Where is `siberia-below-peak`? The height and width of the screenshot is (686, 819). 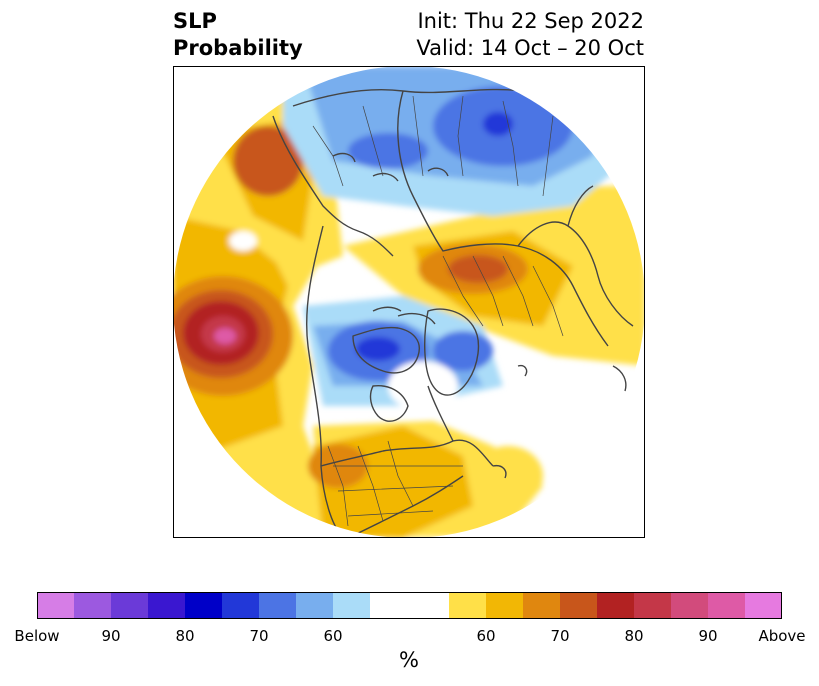
siberia-below-peak is located at coordinates (498, 124).